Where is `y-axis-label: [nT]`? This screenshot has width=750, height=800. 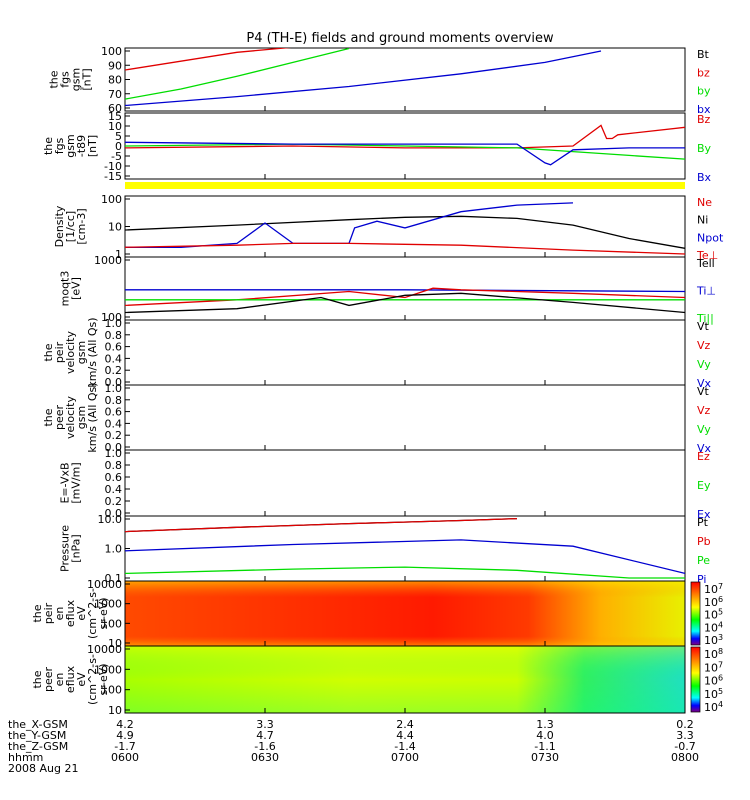 y-axis-label: [nT] is located at coordinates (87, 79).